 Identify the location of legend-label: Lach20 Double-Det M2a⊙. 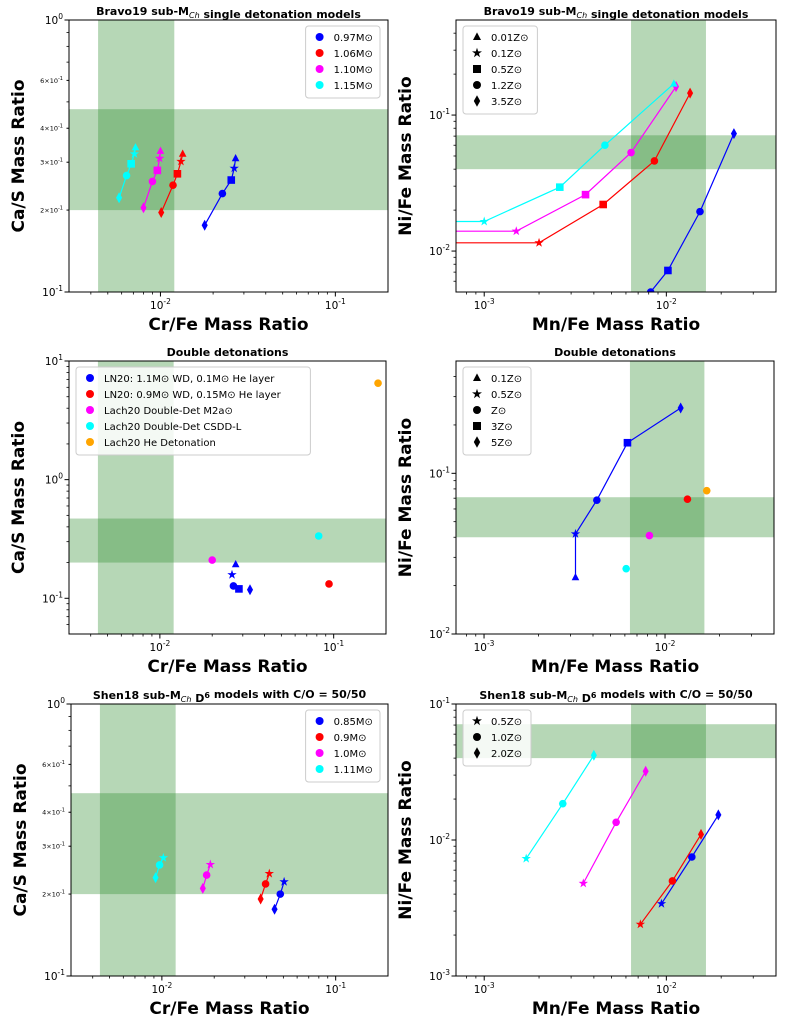
(168, 411).